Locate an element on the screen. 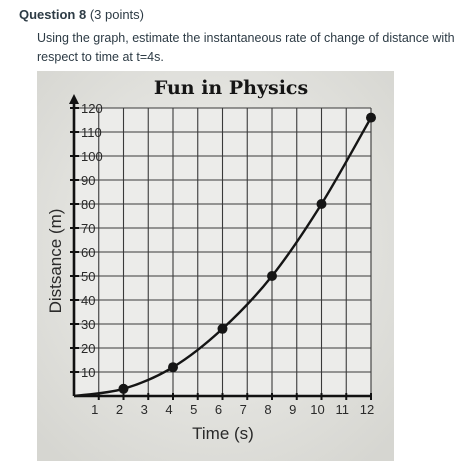 The image size is (474, 468). x-tick-label: 5 is located at coordinates (193, 409).